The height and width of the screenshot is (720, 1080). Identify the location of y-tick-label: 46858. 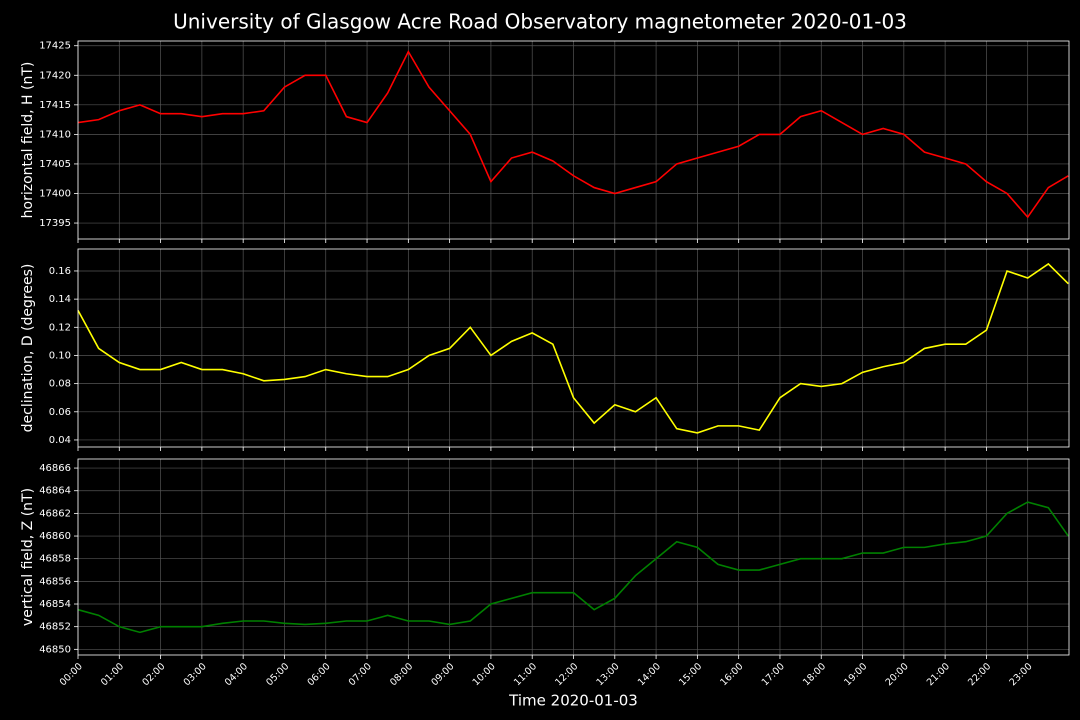
(55, 559).